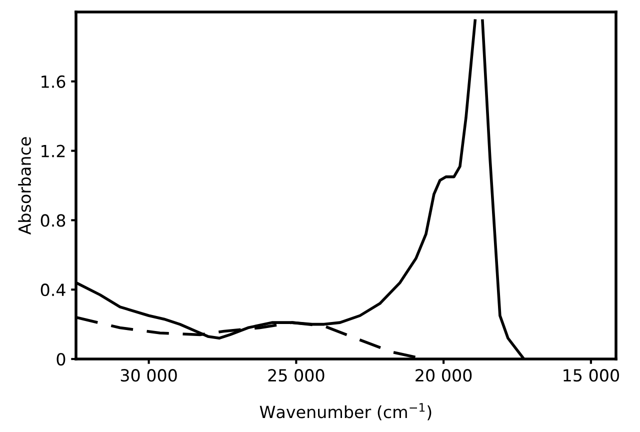  What do you see at coordinates (53, 290) in the screenshot?
I see `y-tick-label: 0.4` at bounding box center [53, 290].